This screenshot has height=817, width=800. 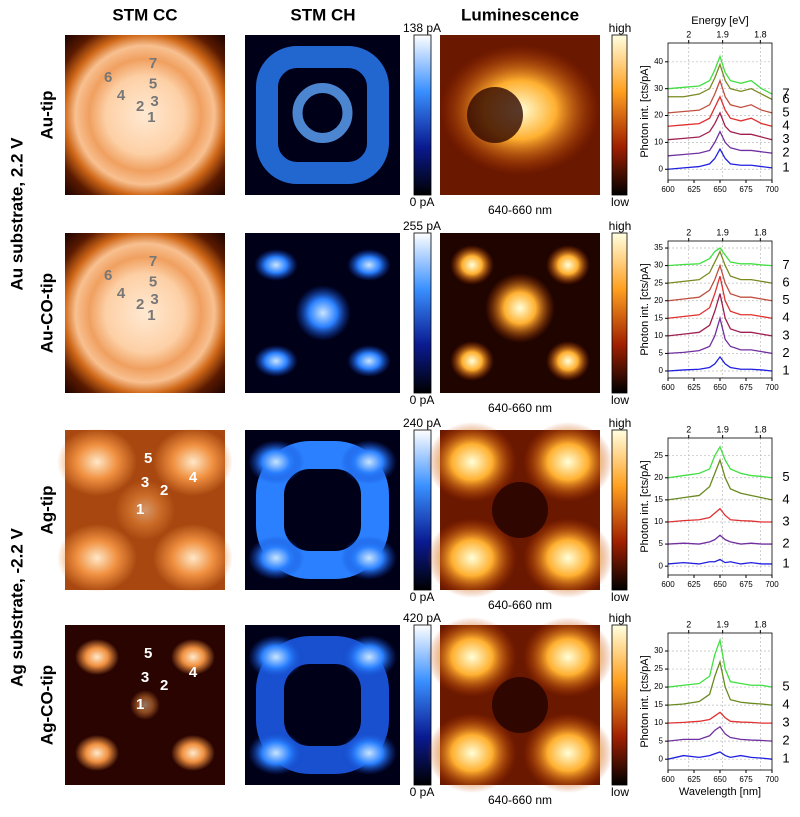 I want to click on series-label: 7, so click(x=785, y=92).